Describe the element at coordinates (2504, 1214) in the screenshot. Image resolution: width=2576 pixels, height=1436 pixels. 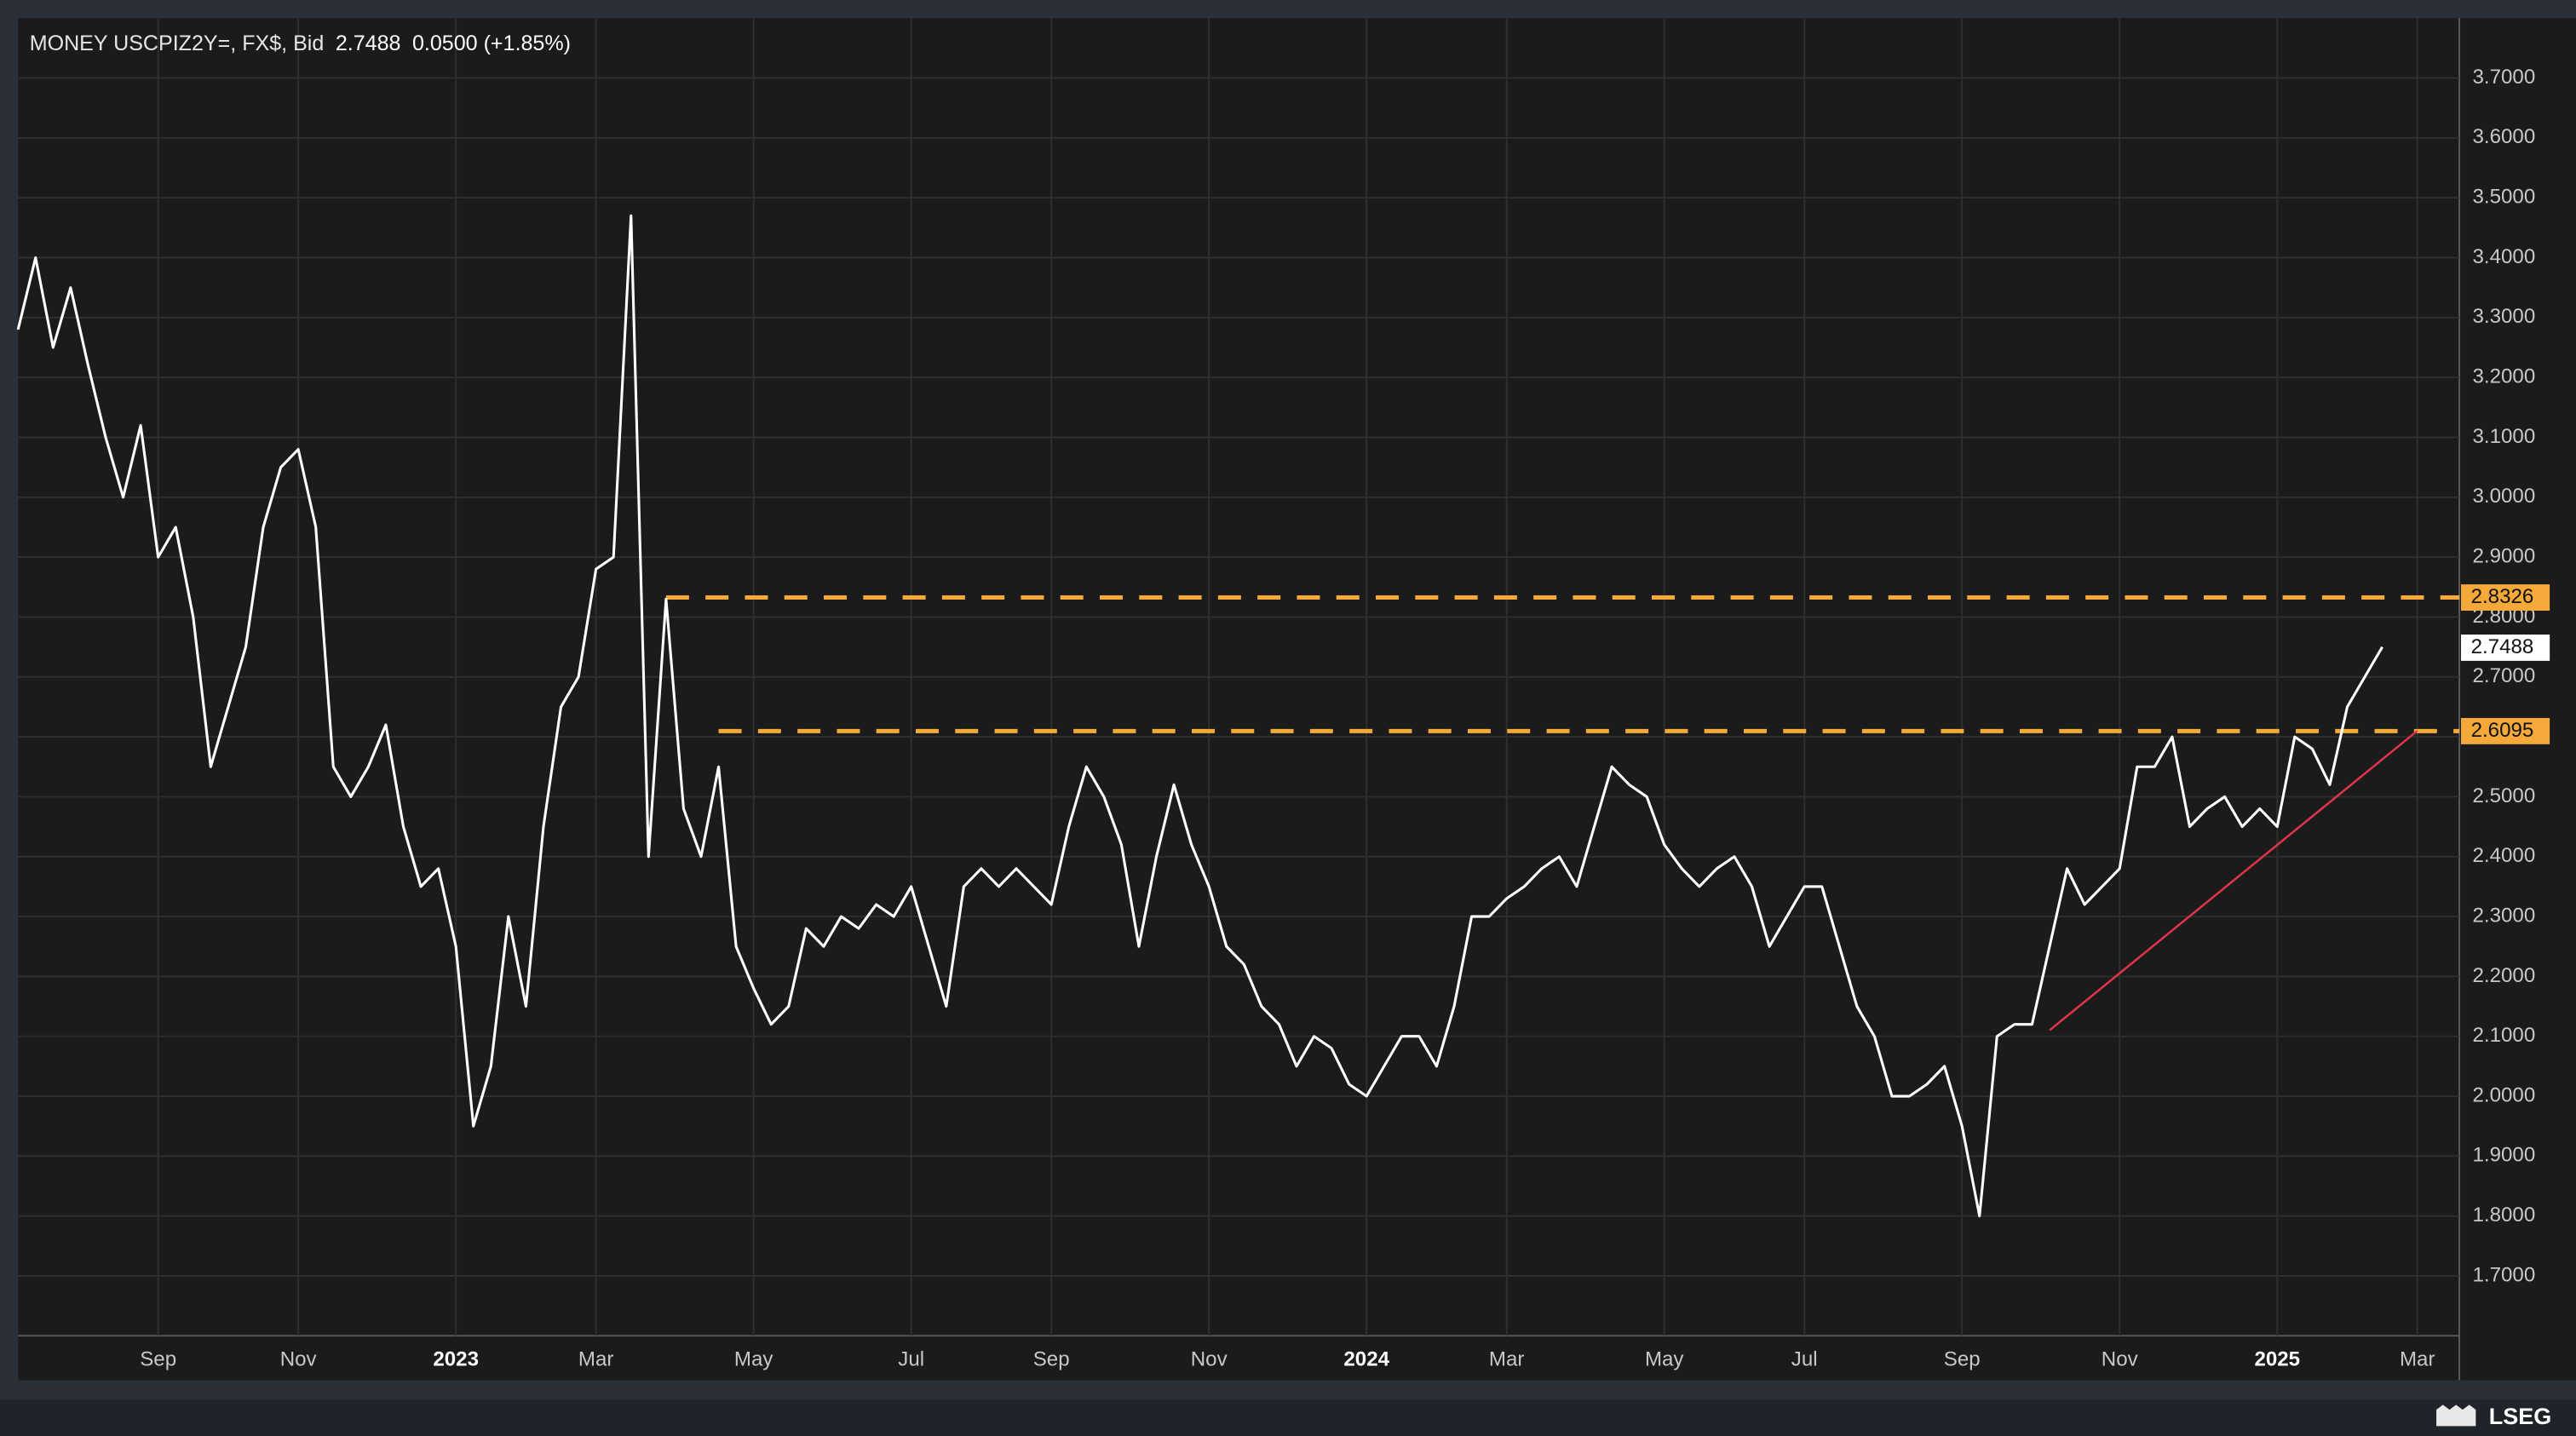
I see `y-tick-label: 1.8000` at that location.